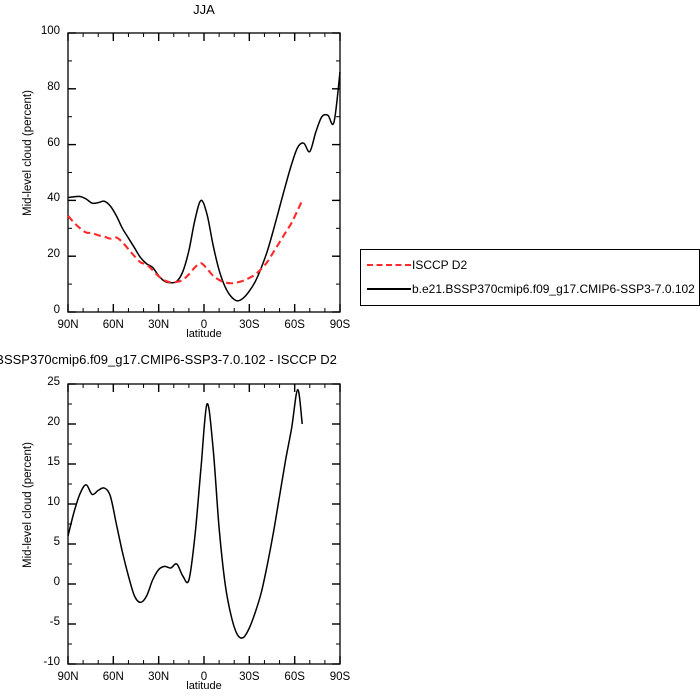 The image size is (700, 700). What do you see at coordinates (51, 662) in the screenshot?
I see `y-tick-label: -10` at bounding box center [51, 662].